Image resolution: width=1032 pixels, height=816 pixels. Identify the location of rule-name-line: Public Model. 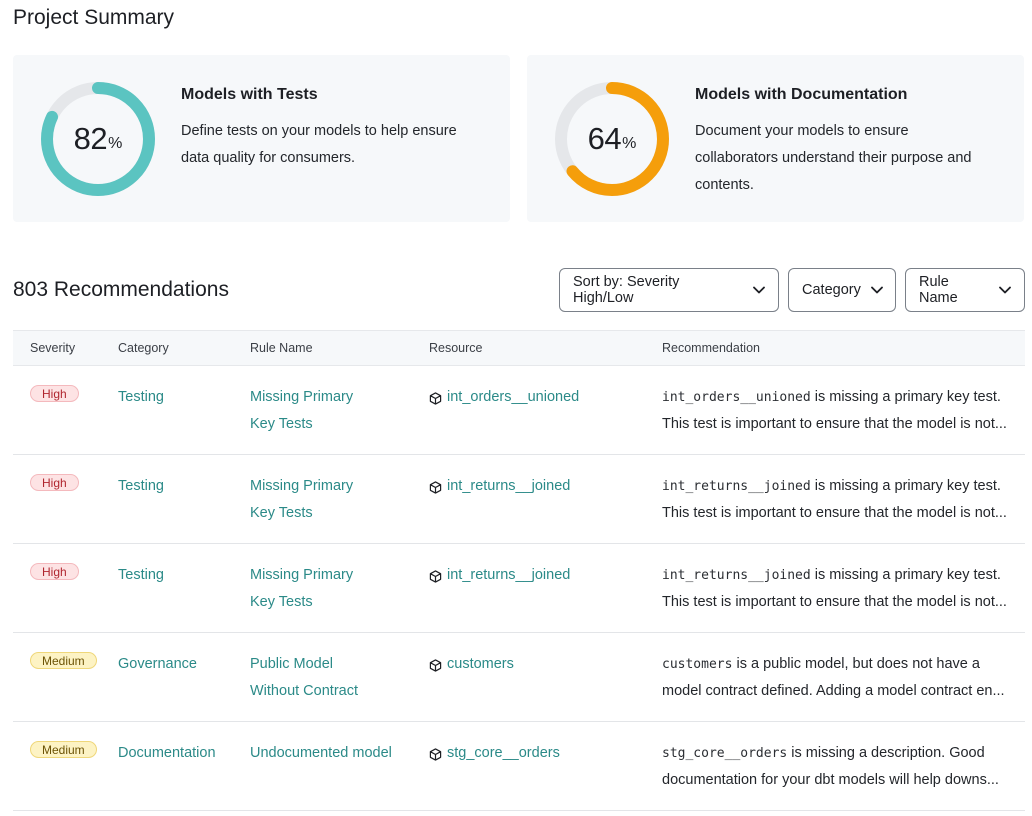
(292, 664).